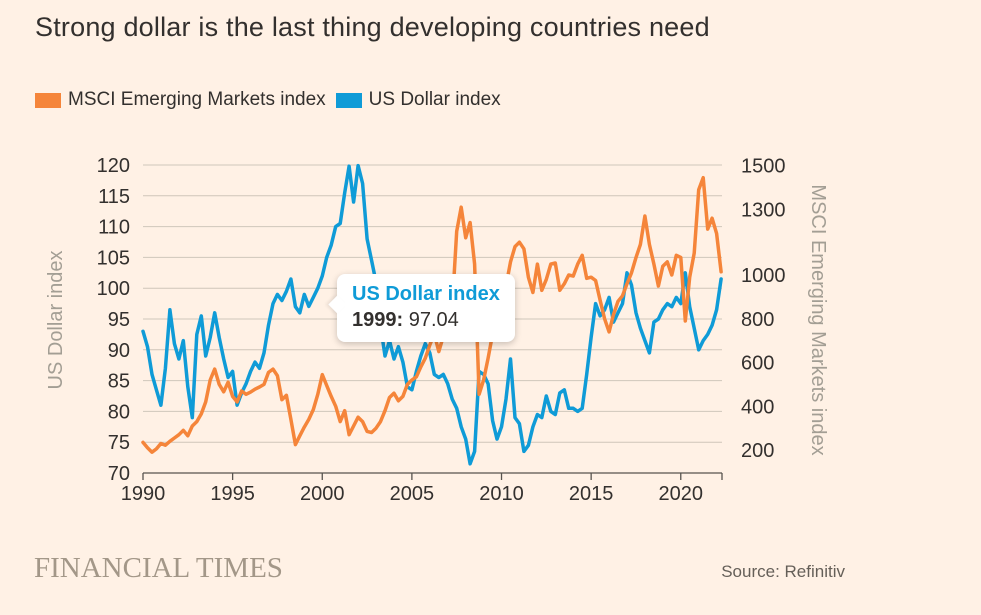 Image resolution: width=981 pixels, height=615 pixels. Describe the element at coordinates (763, 210) in the screenshot. I see `right-axis-tick-label: 1300` at that location.